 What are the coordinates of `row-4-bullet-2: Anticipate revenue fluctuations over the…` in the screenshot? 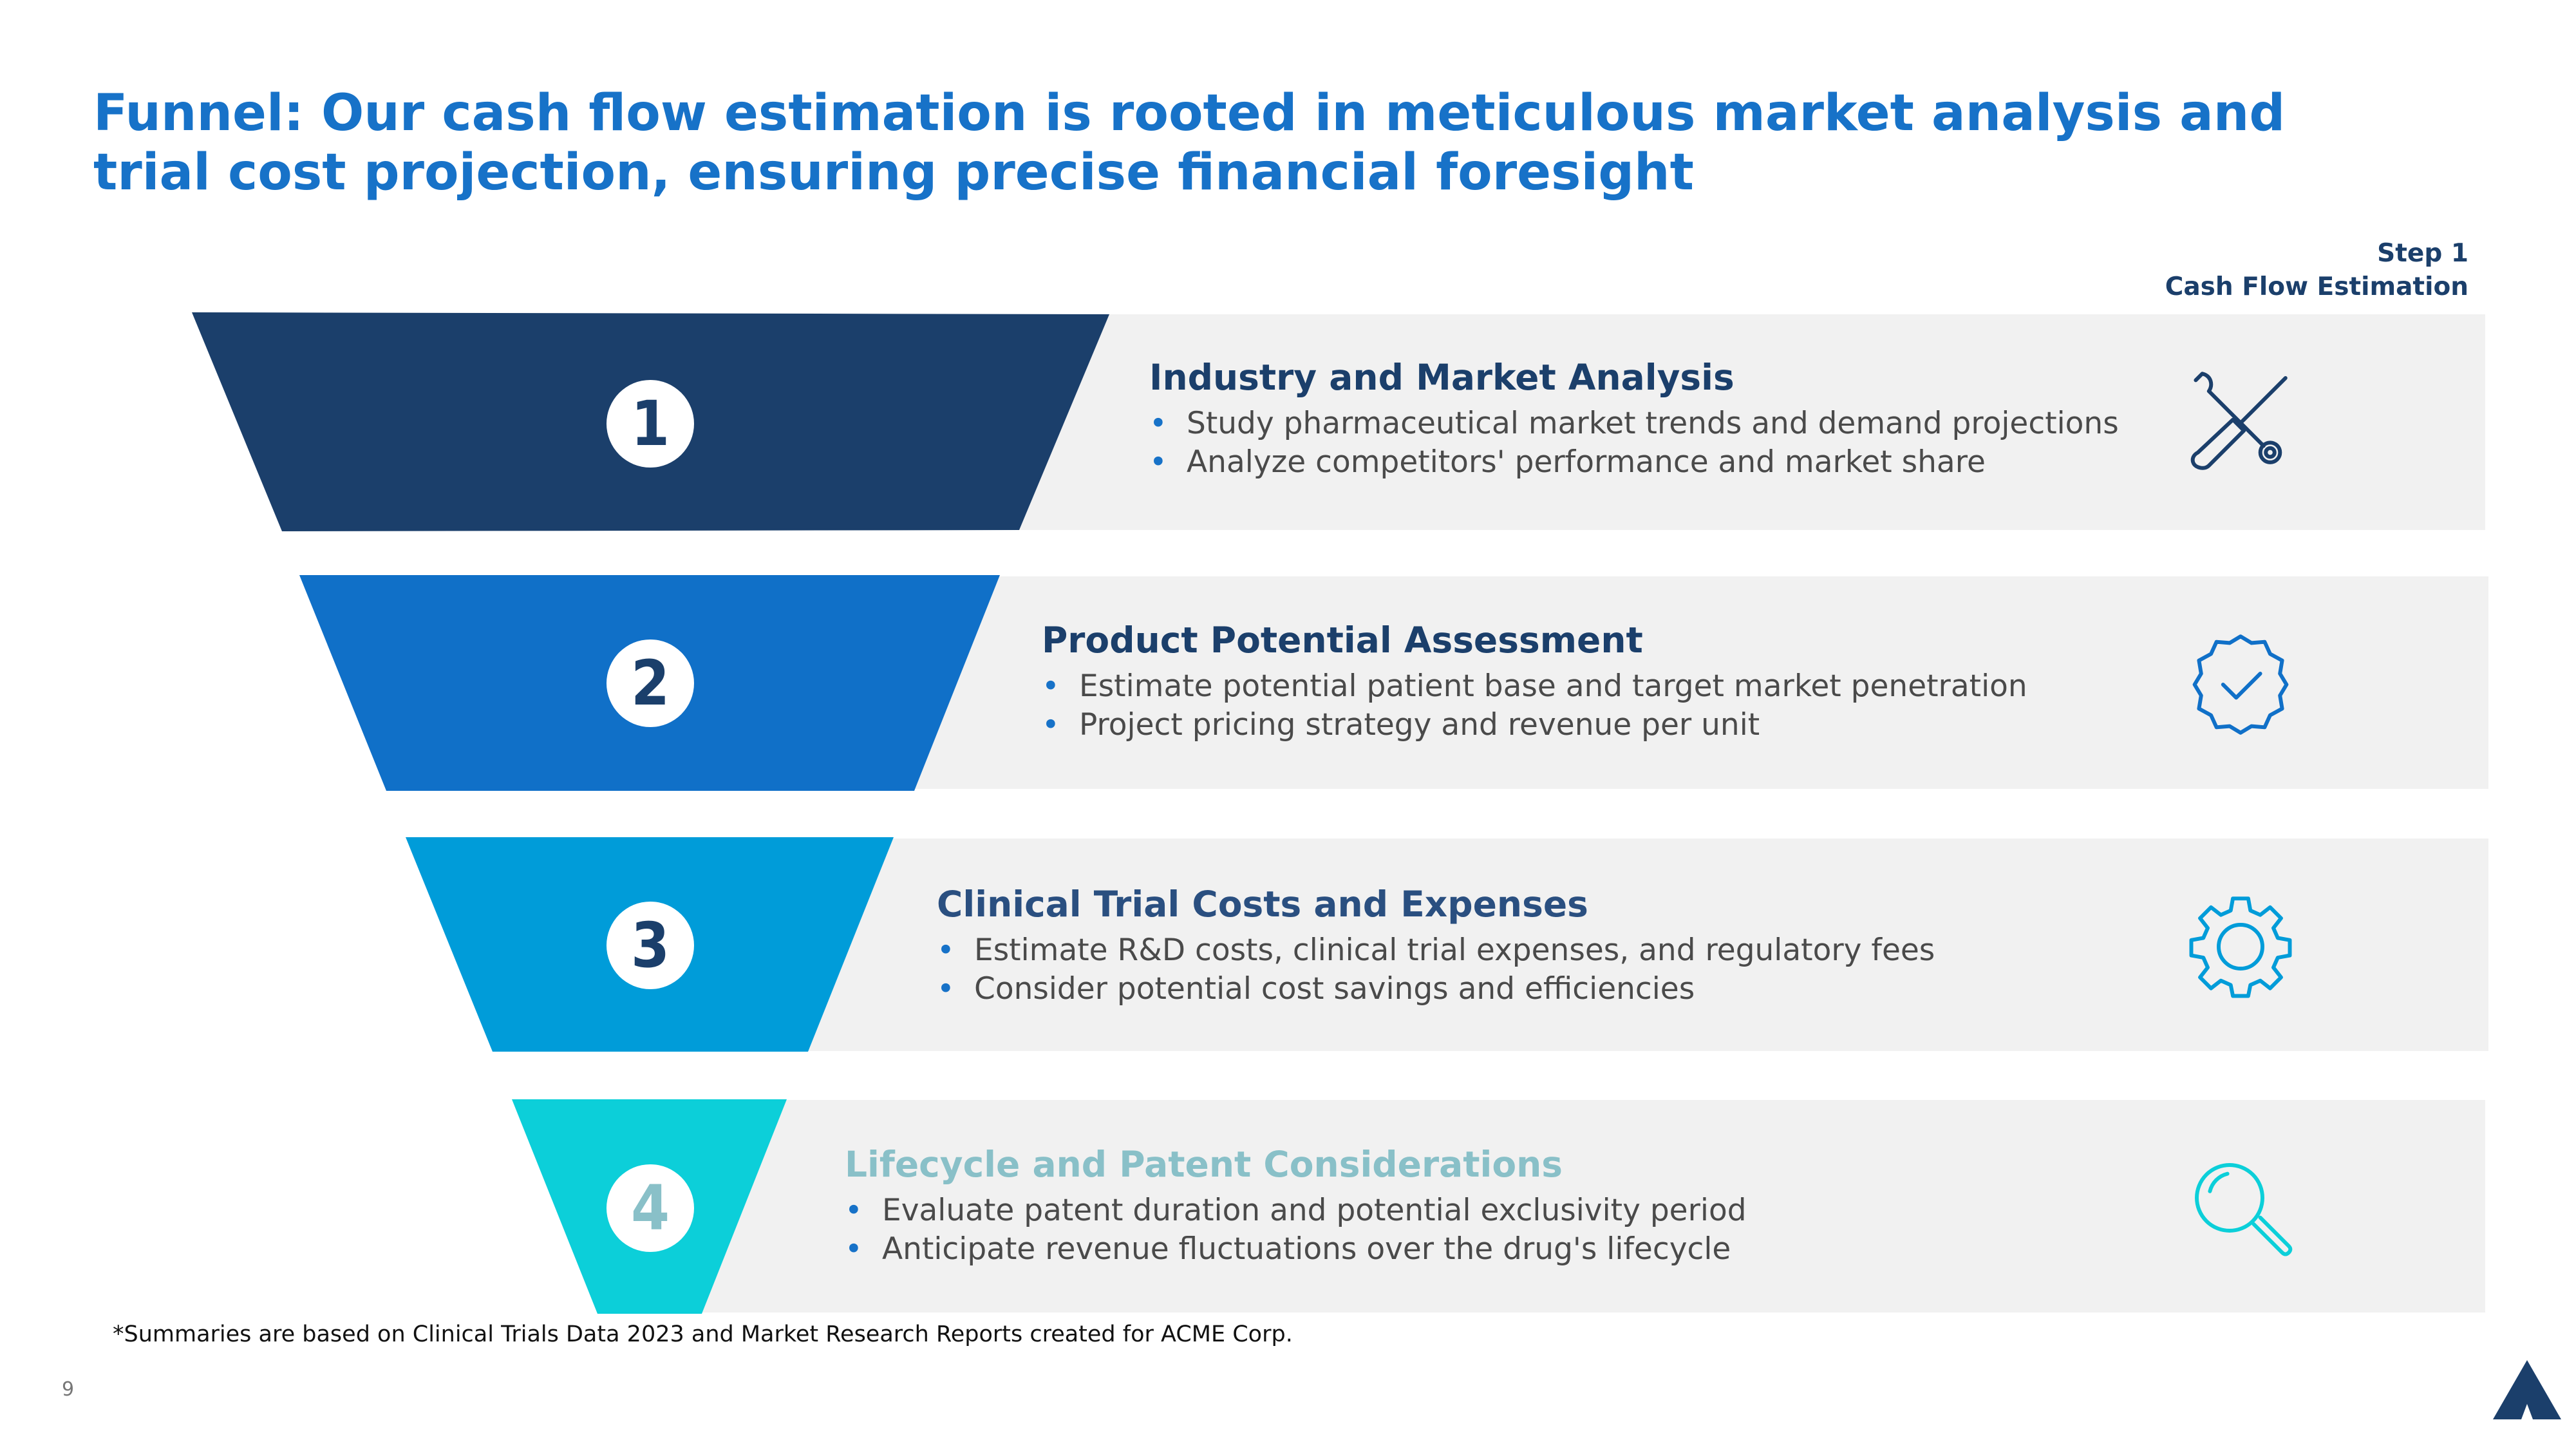 It's located at (1296, 1250).